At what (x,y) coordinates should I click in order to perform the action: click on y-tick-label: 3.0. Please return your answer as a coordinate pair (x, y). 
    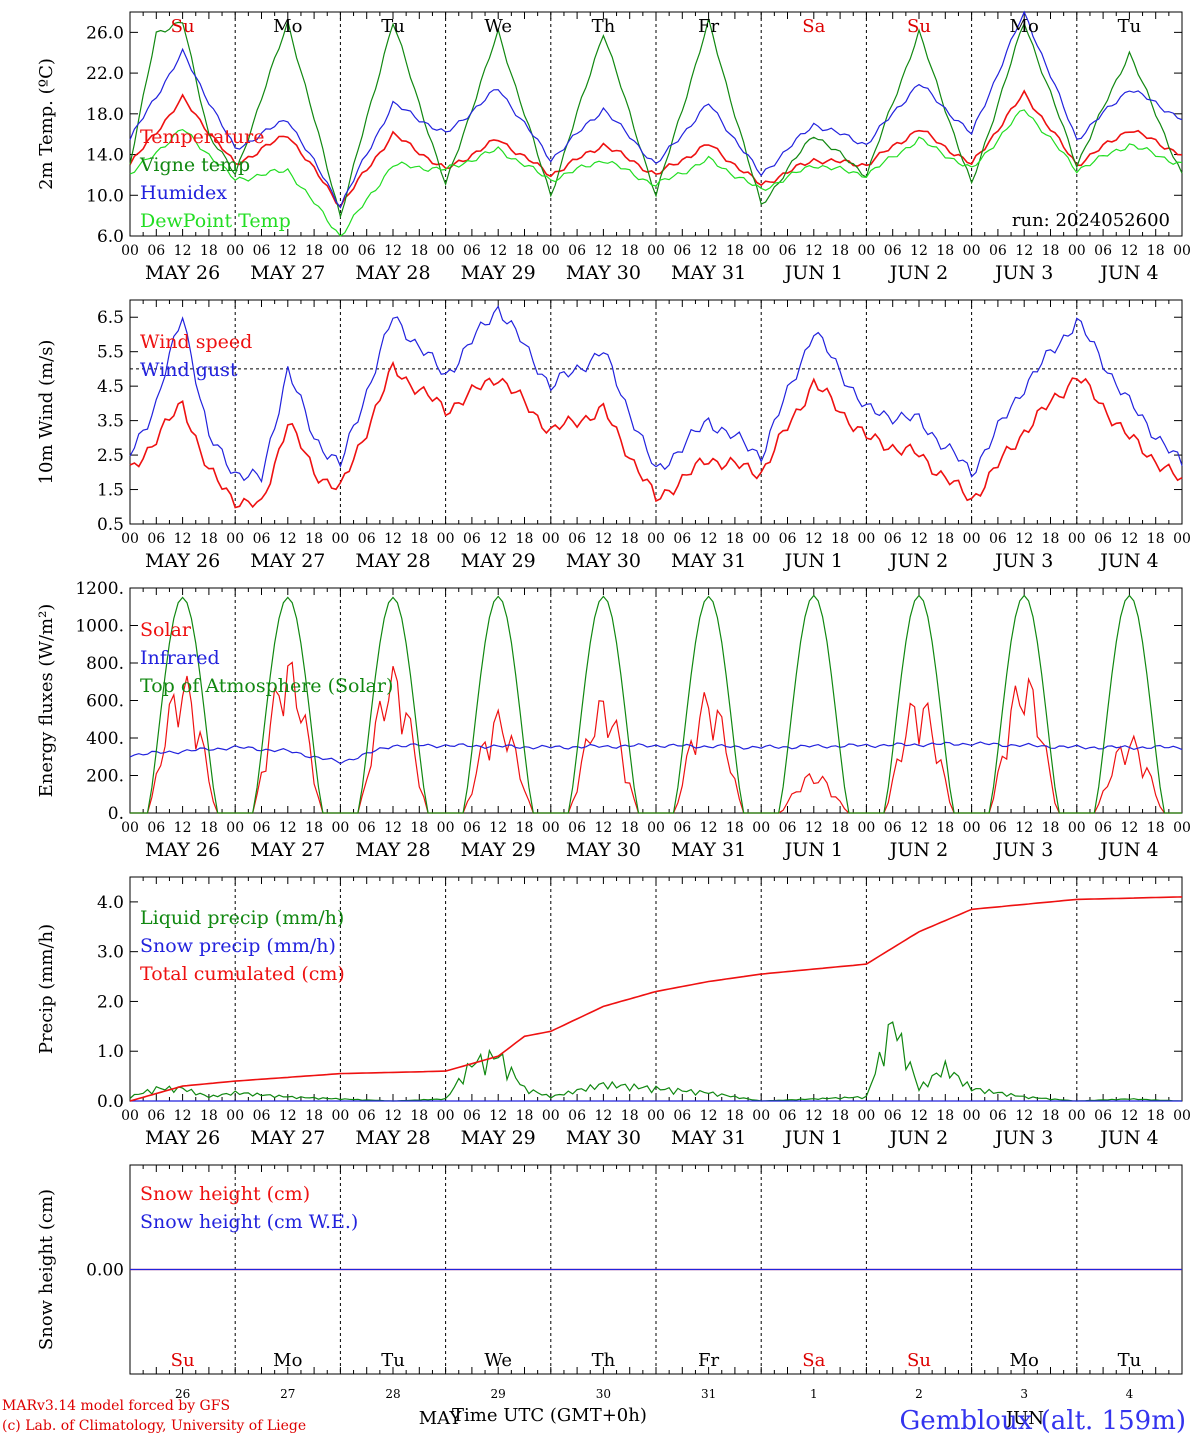
    Looking at the image, I should click on (110, 953).